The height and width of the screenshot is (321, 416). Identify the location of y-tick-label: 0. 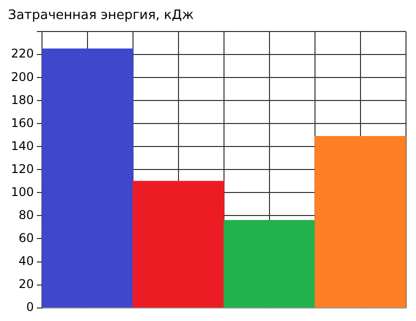
(30, 307).